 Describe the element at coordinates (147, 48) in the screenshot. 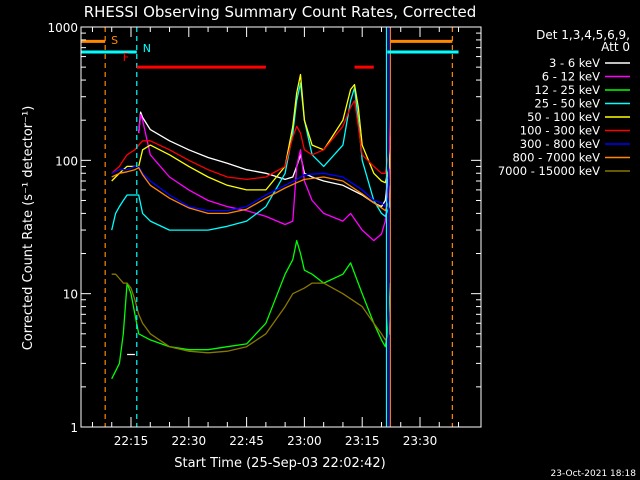

I see `annotation-label-n: N` at that location.